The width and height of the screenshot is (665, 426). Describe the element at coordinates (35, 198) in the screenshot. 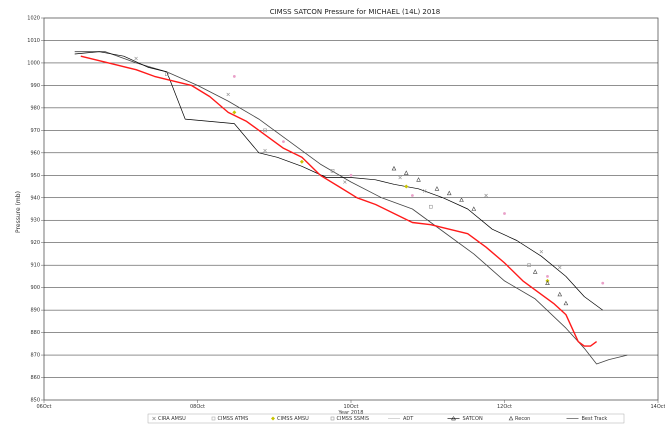

I see `y-tick-label: 940` at that location.